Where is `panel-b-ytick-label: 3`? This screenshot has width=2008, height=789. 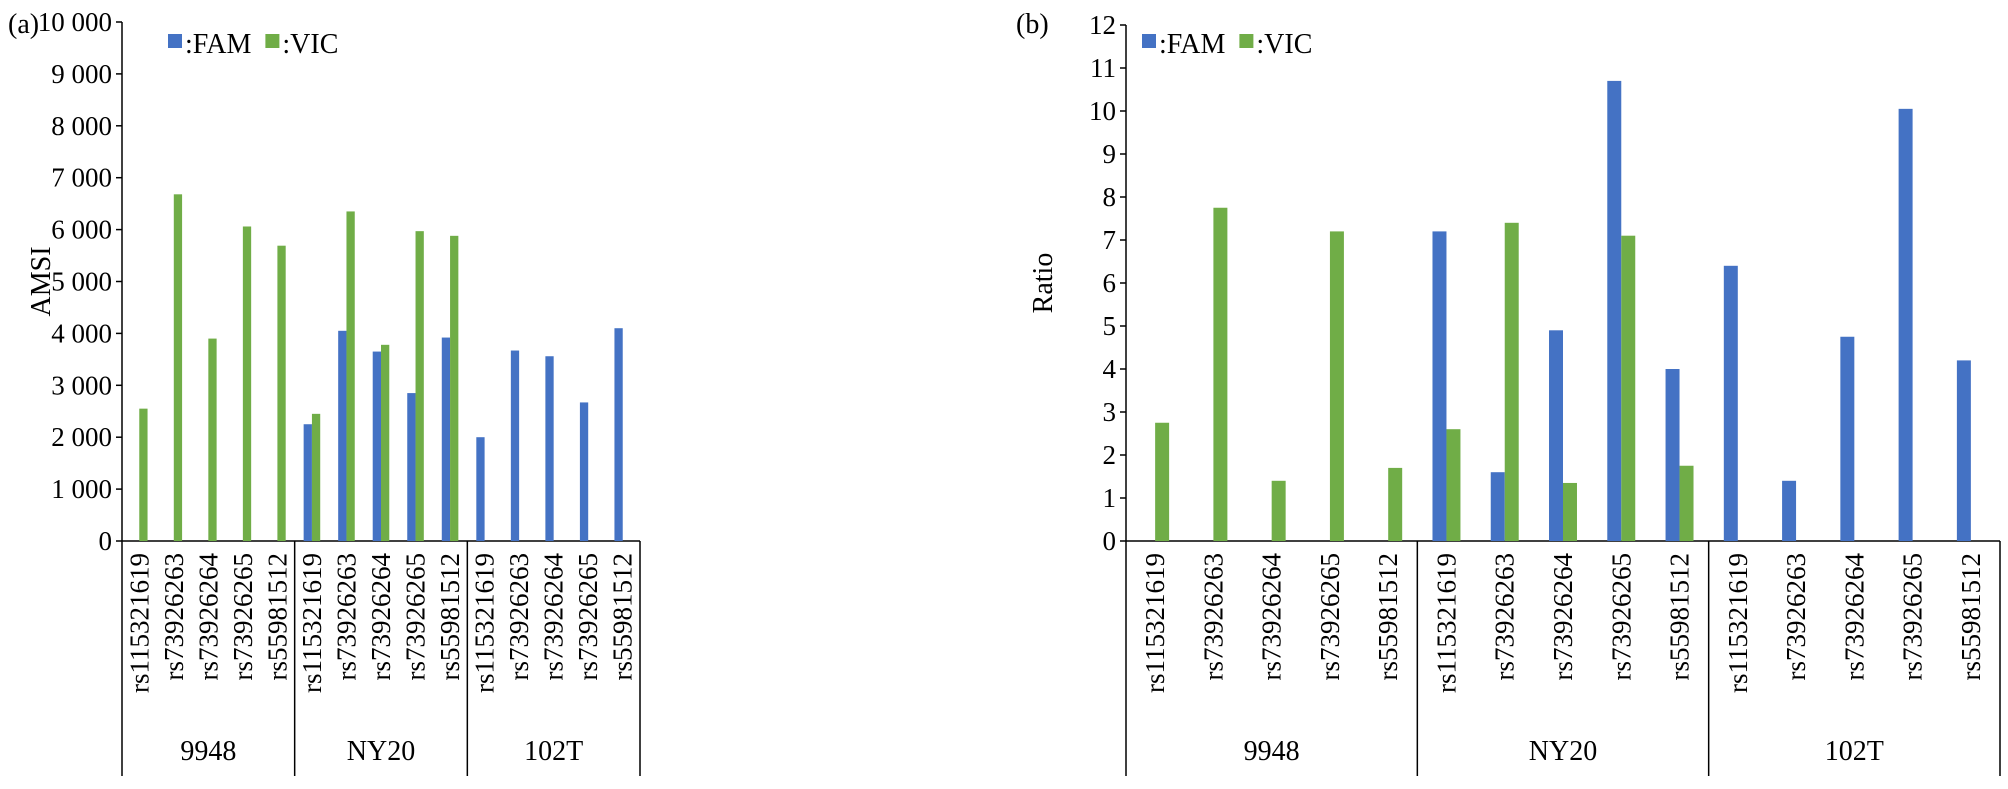 panel-b-ytick-label: 3 is located at coordinates (1110, 412).